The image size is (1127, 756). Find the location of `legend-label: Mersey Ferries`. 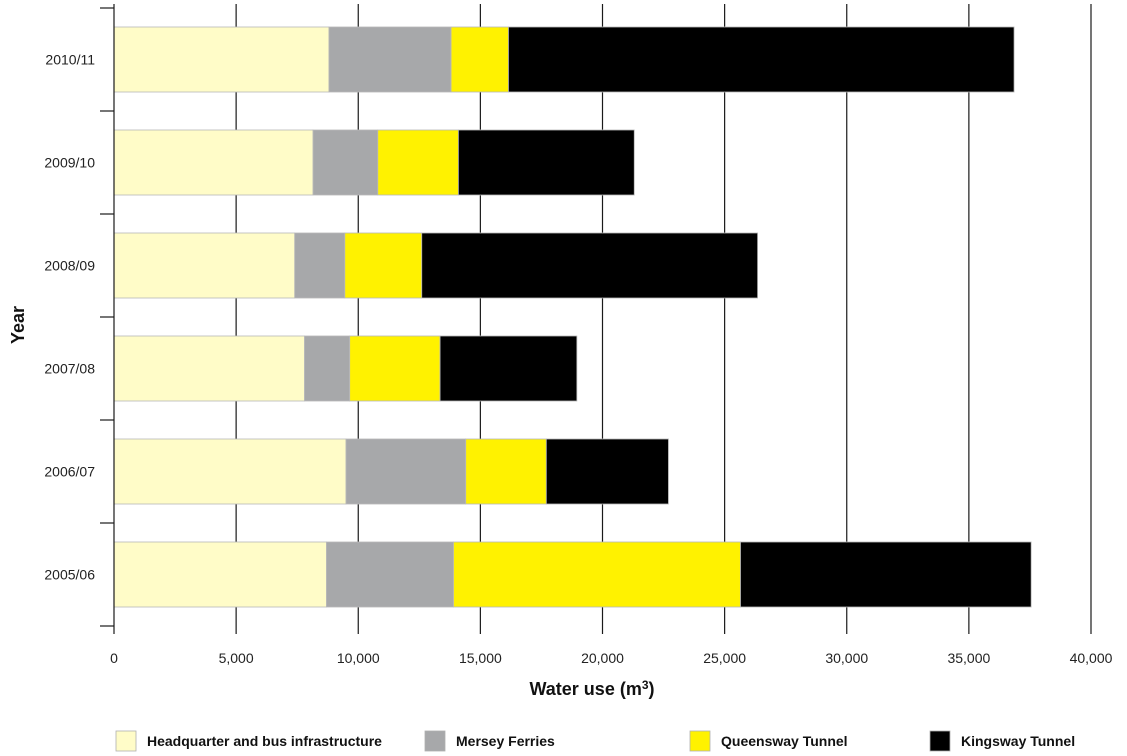

legend-label: Mersey Ferries is located at coordinates (505, 741).